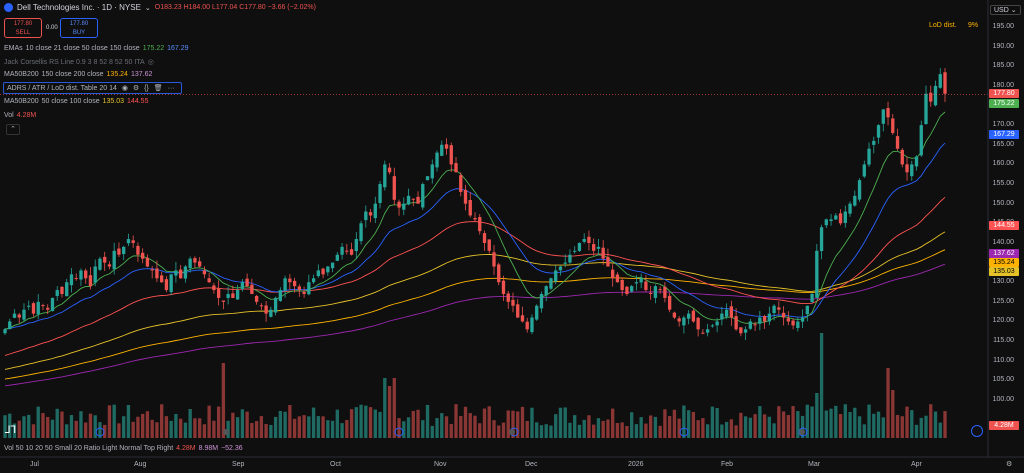 This screenshot has width=1024, height=473. What do you see at coordinates (11, 430) in the screenshot?
I see `tv-logo-icon: ⅃⅂` at bounding box center [11, 430].